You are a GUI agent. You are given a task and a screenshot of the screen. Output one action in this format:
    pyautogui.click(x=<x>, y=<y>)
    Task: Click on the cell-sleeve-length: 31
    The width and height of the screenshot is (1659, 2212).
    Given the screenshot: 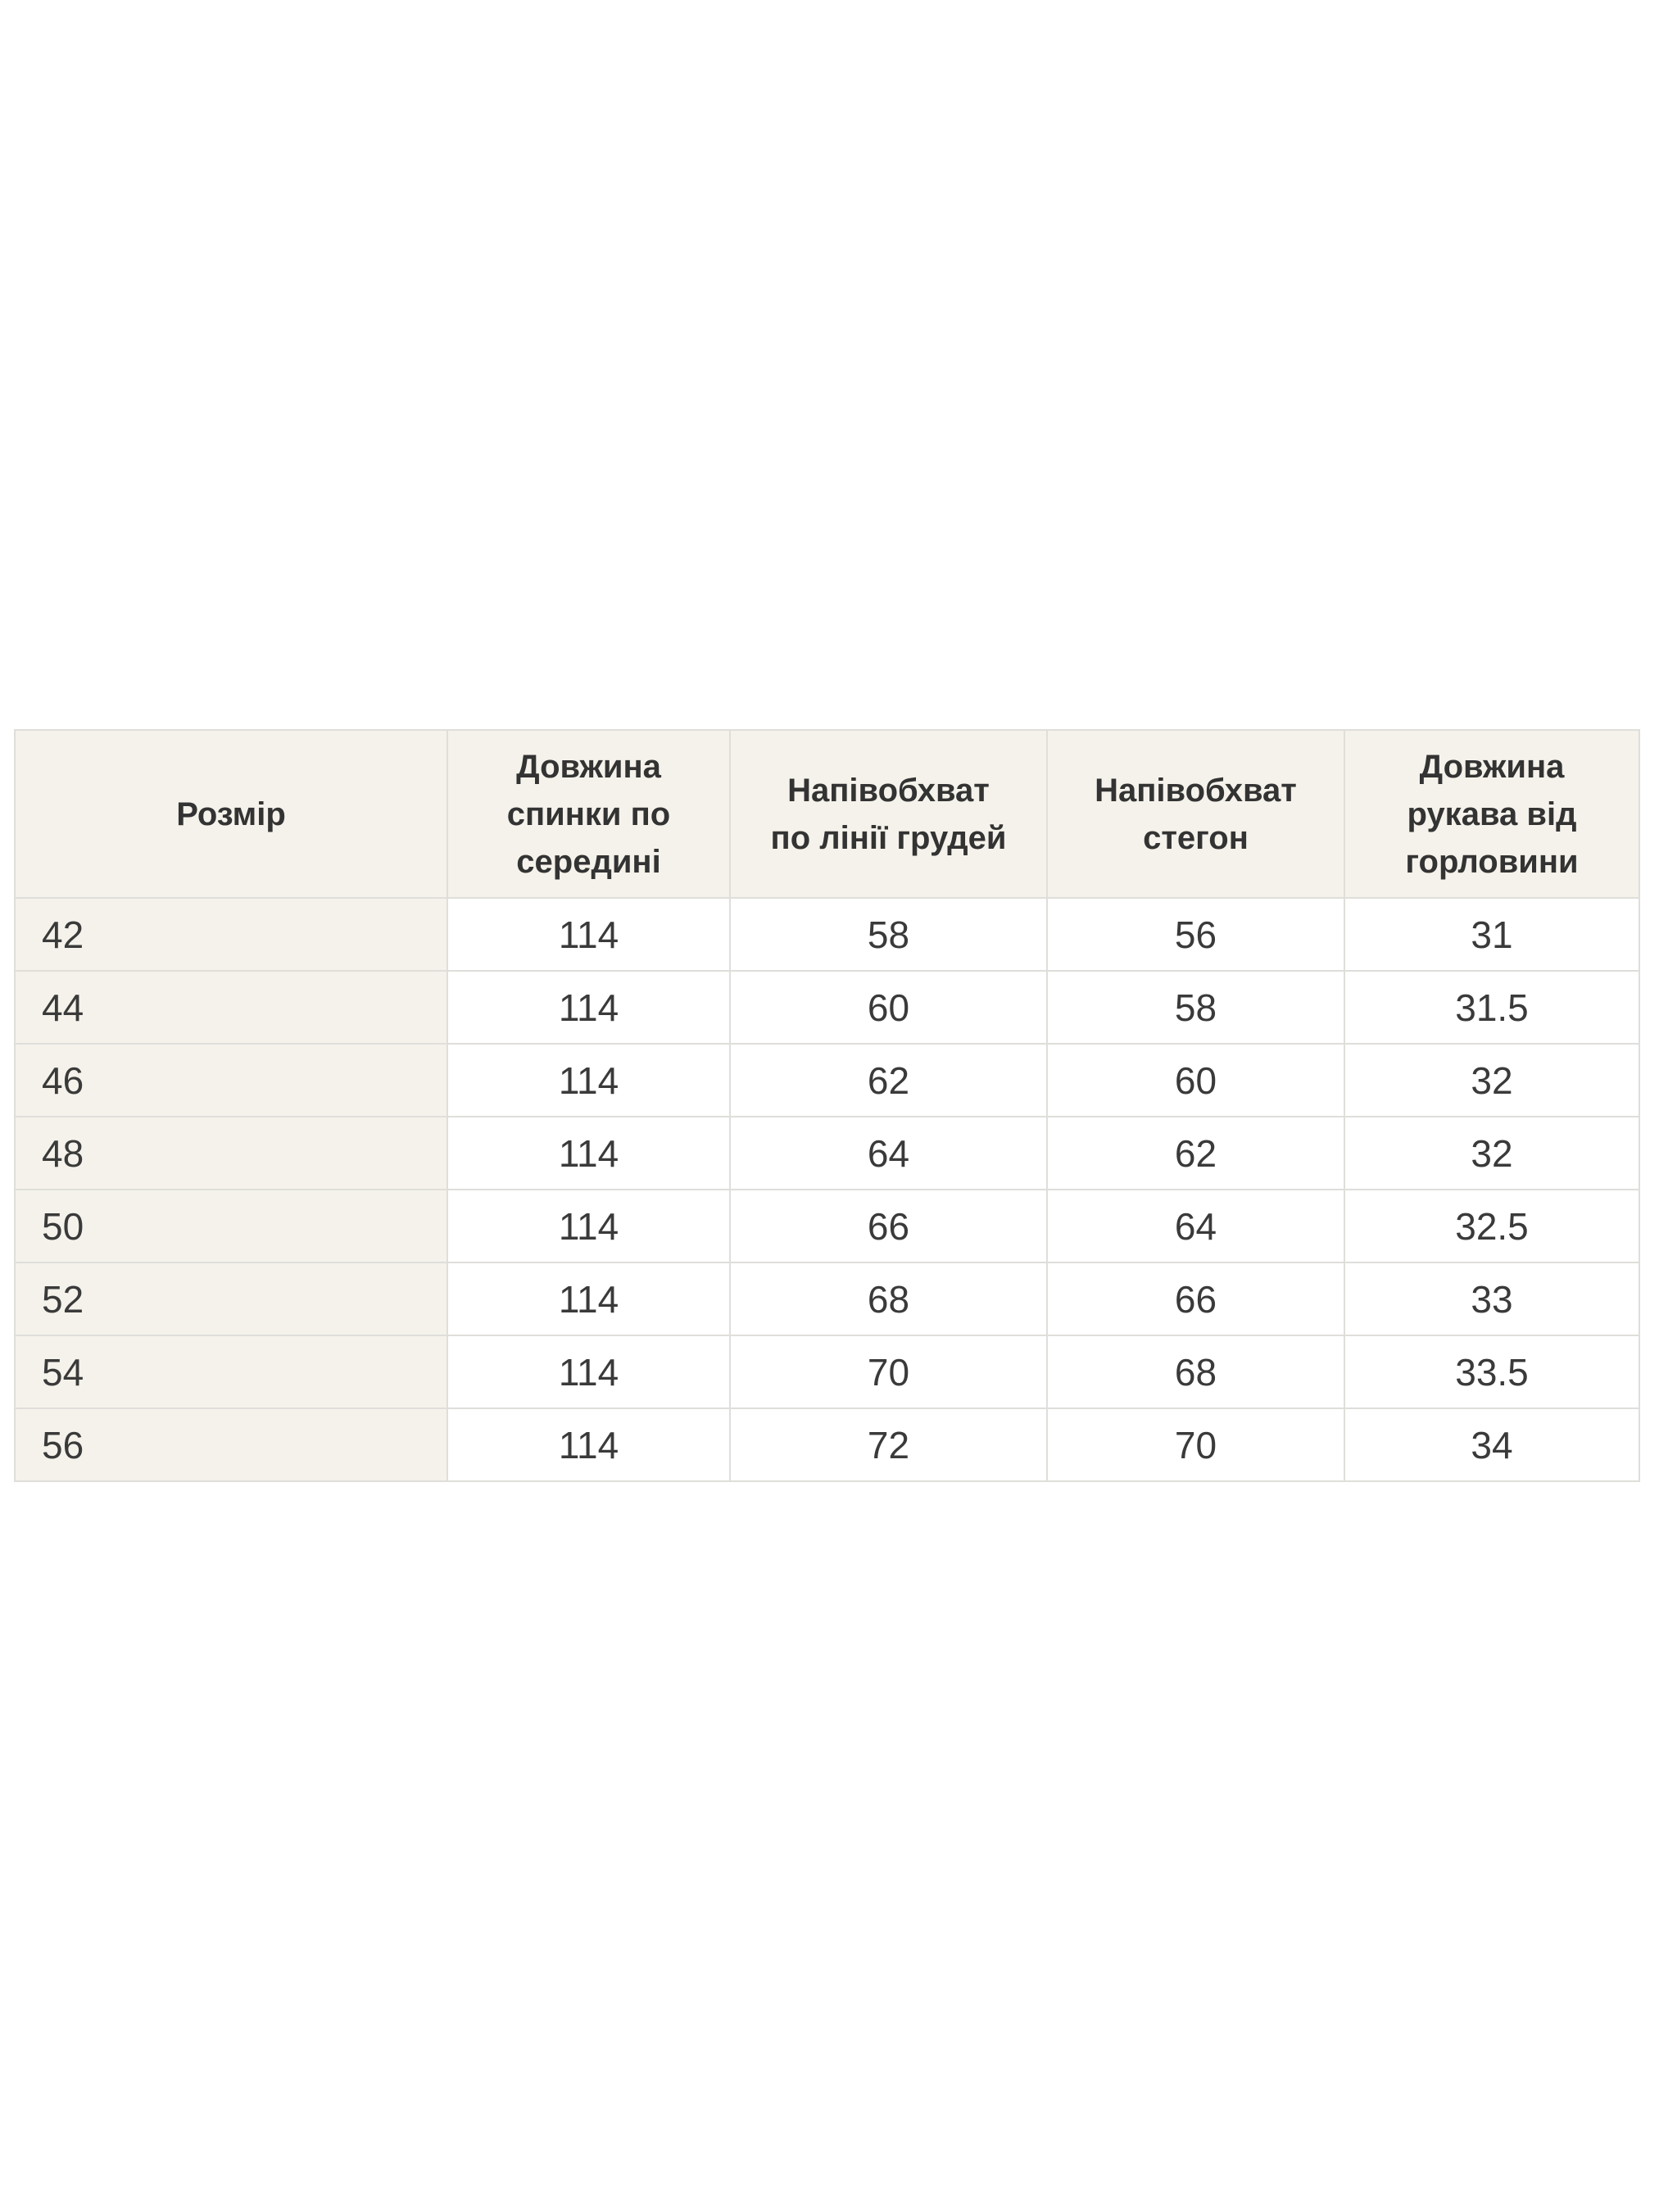 What is the action you would take?
    pyautogui.click(x=1492, y=934)
    